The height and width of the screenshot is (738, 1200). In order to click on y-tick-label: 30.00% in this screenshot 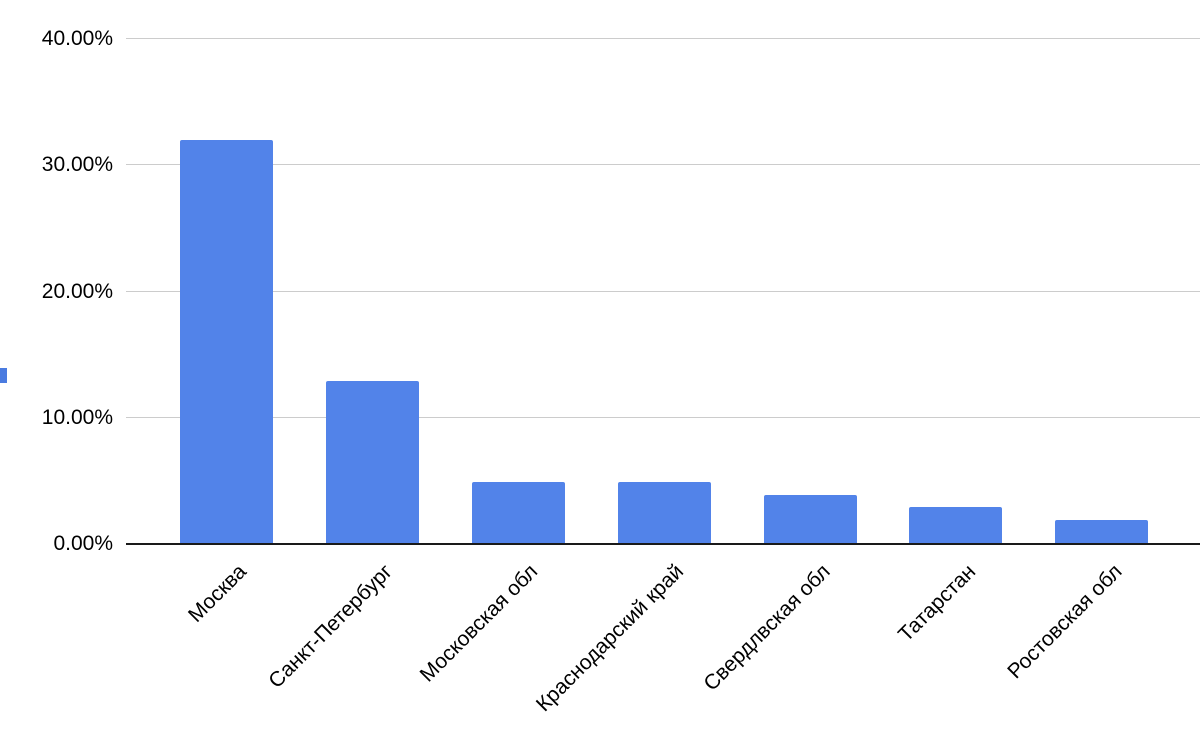, I will do `click(77, 165)`.